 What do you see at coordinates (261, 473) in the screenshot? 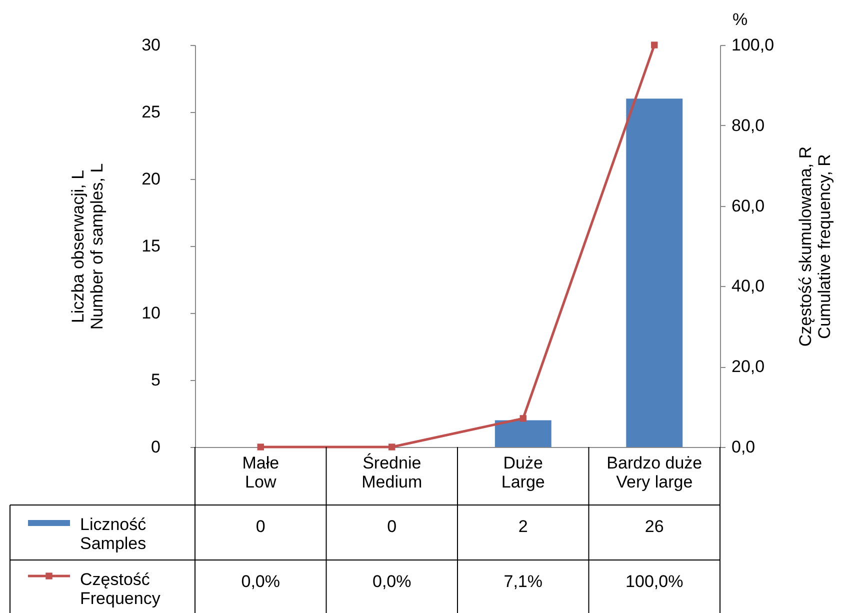
I see `x-tick-label: Małe Low` at bounding box center [261, 473].